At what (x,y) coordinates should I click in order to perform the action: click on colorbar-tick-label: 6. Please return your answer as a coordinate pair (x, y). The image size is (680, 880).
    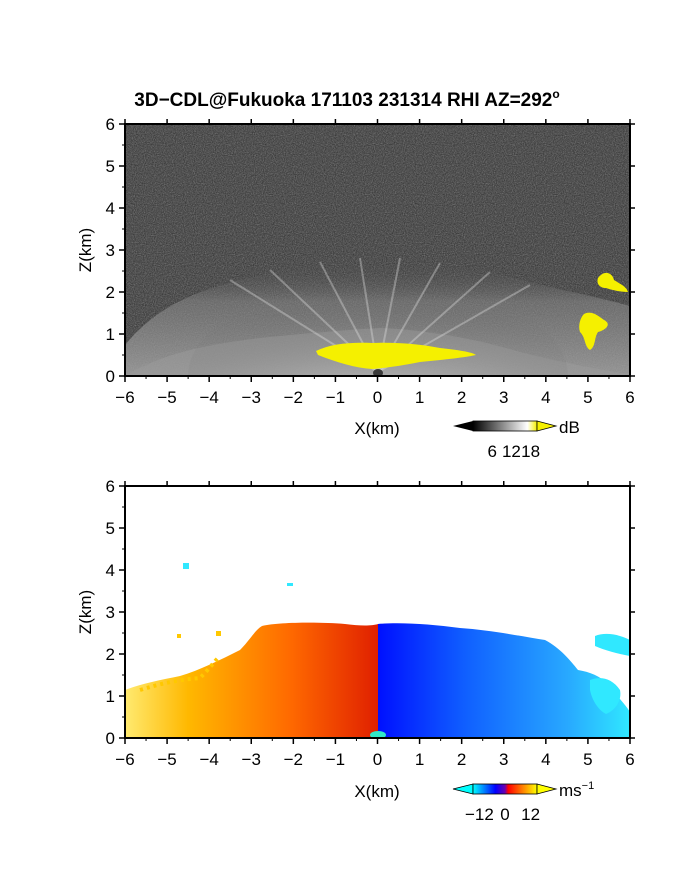
    Looking at the image, I should click on (491, 451).